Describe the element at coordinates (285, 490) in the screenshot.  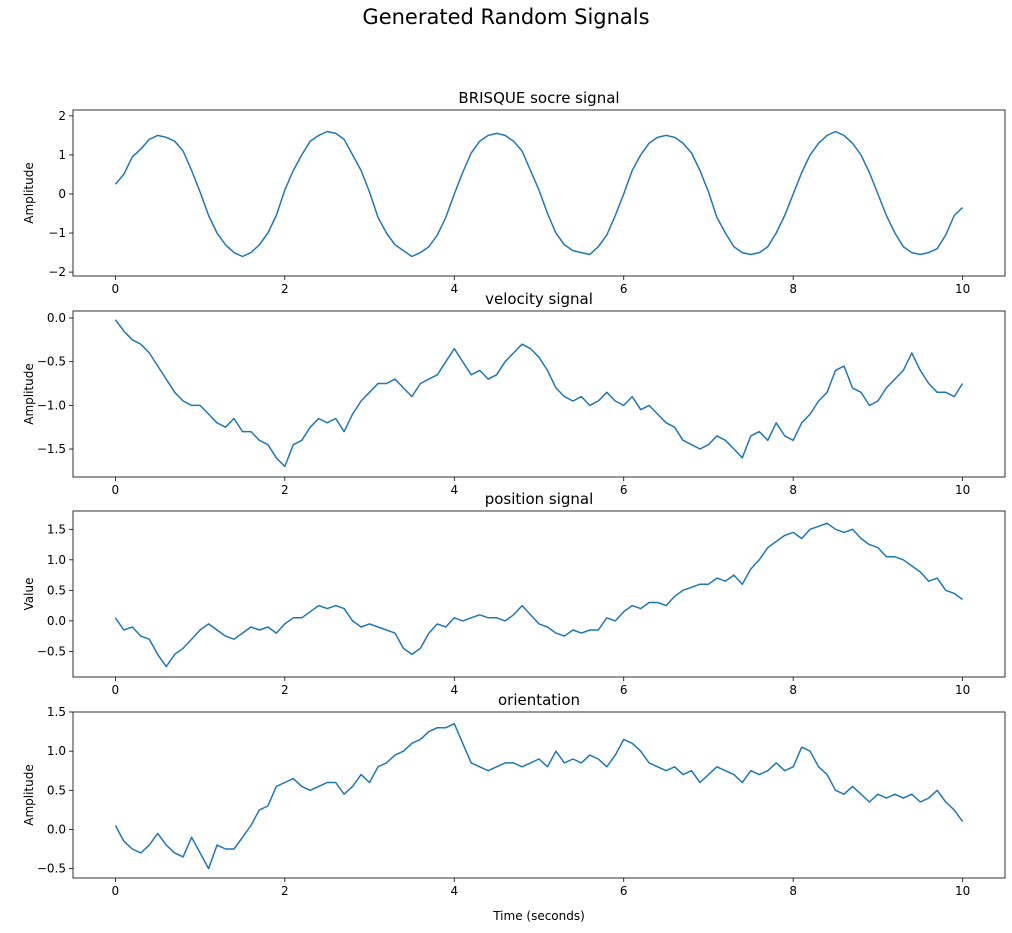
I see `x-tick-label-2: 2` at that location.